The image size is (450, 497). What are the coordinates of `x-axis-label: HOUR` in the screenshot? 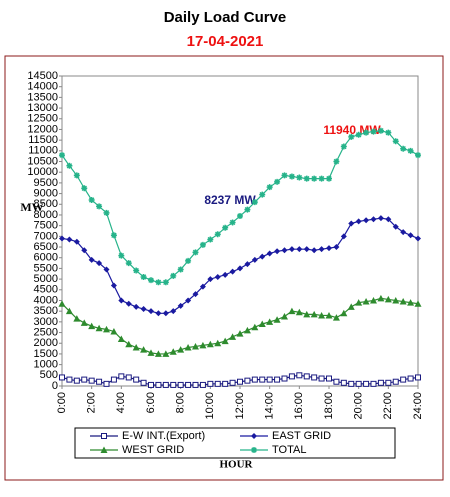 It's located at (237, 465).